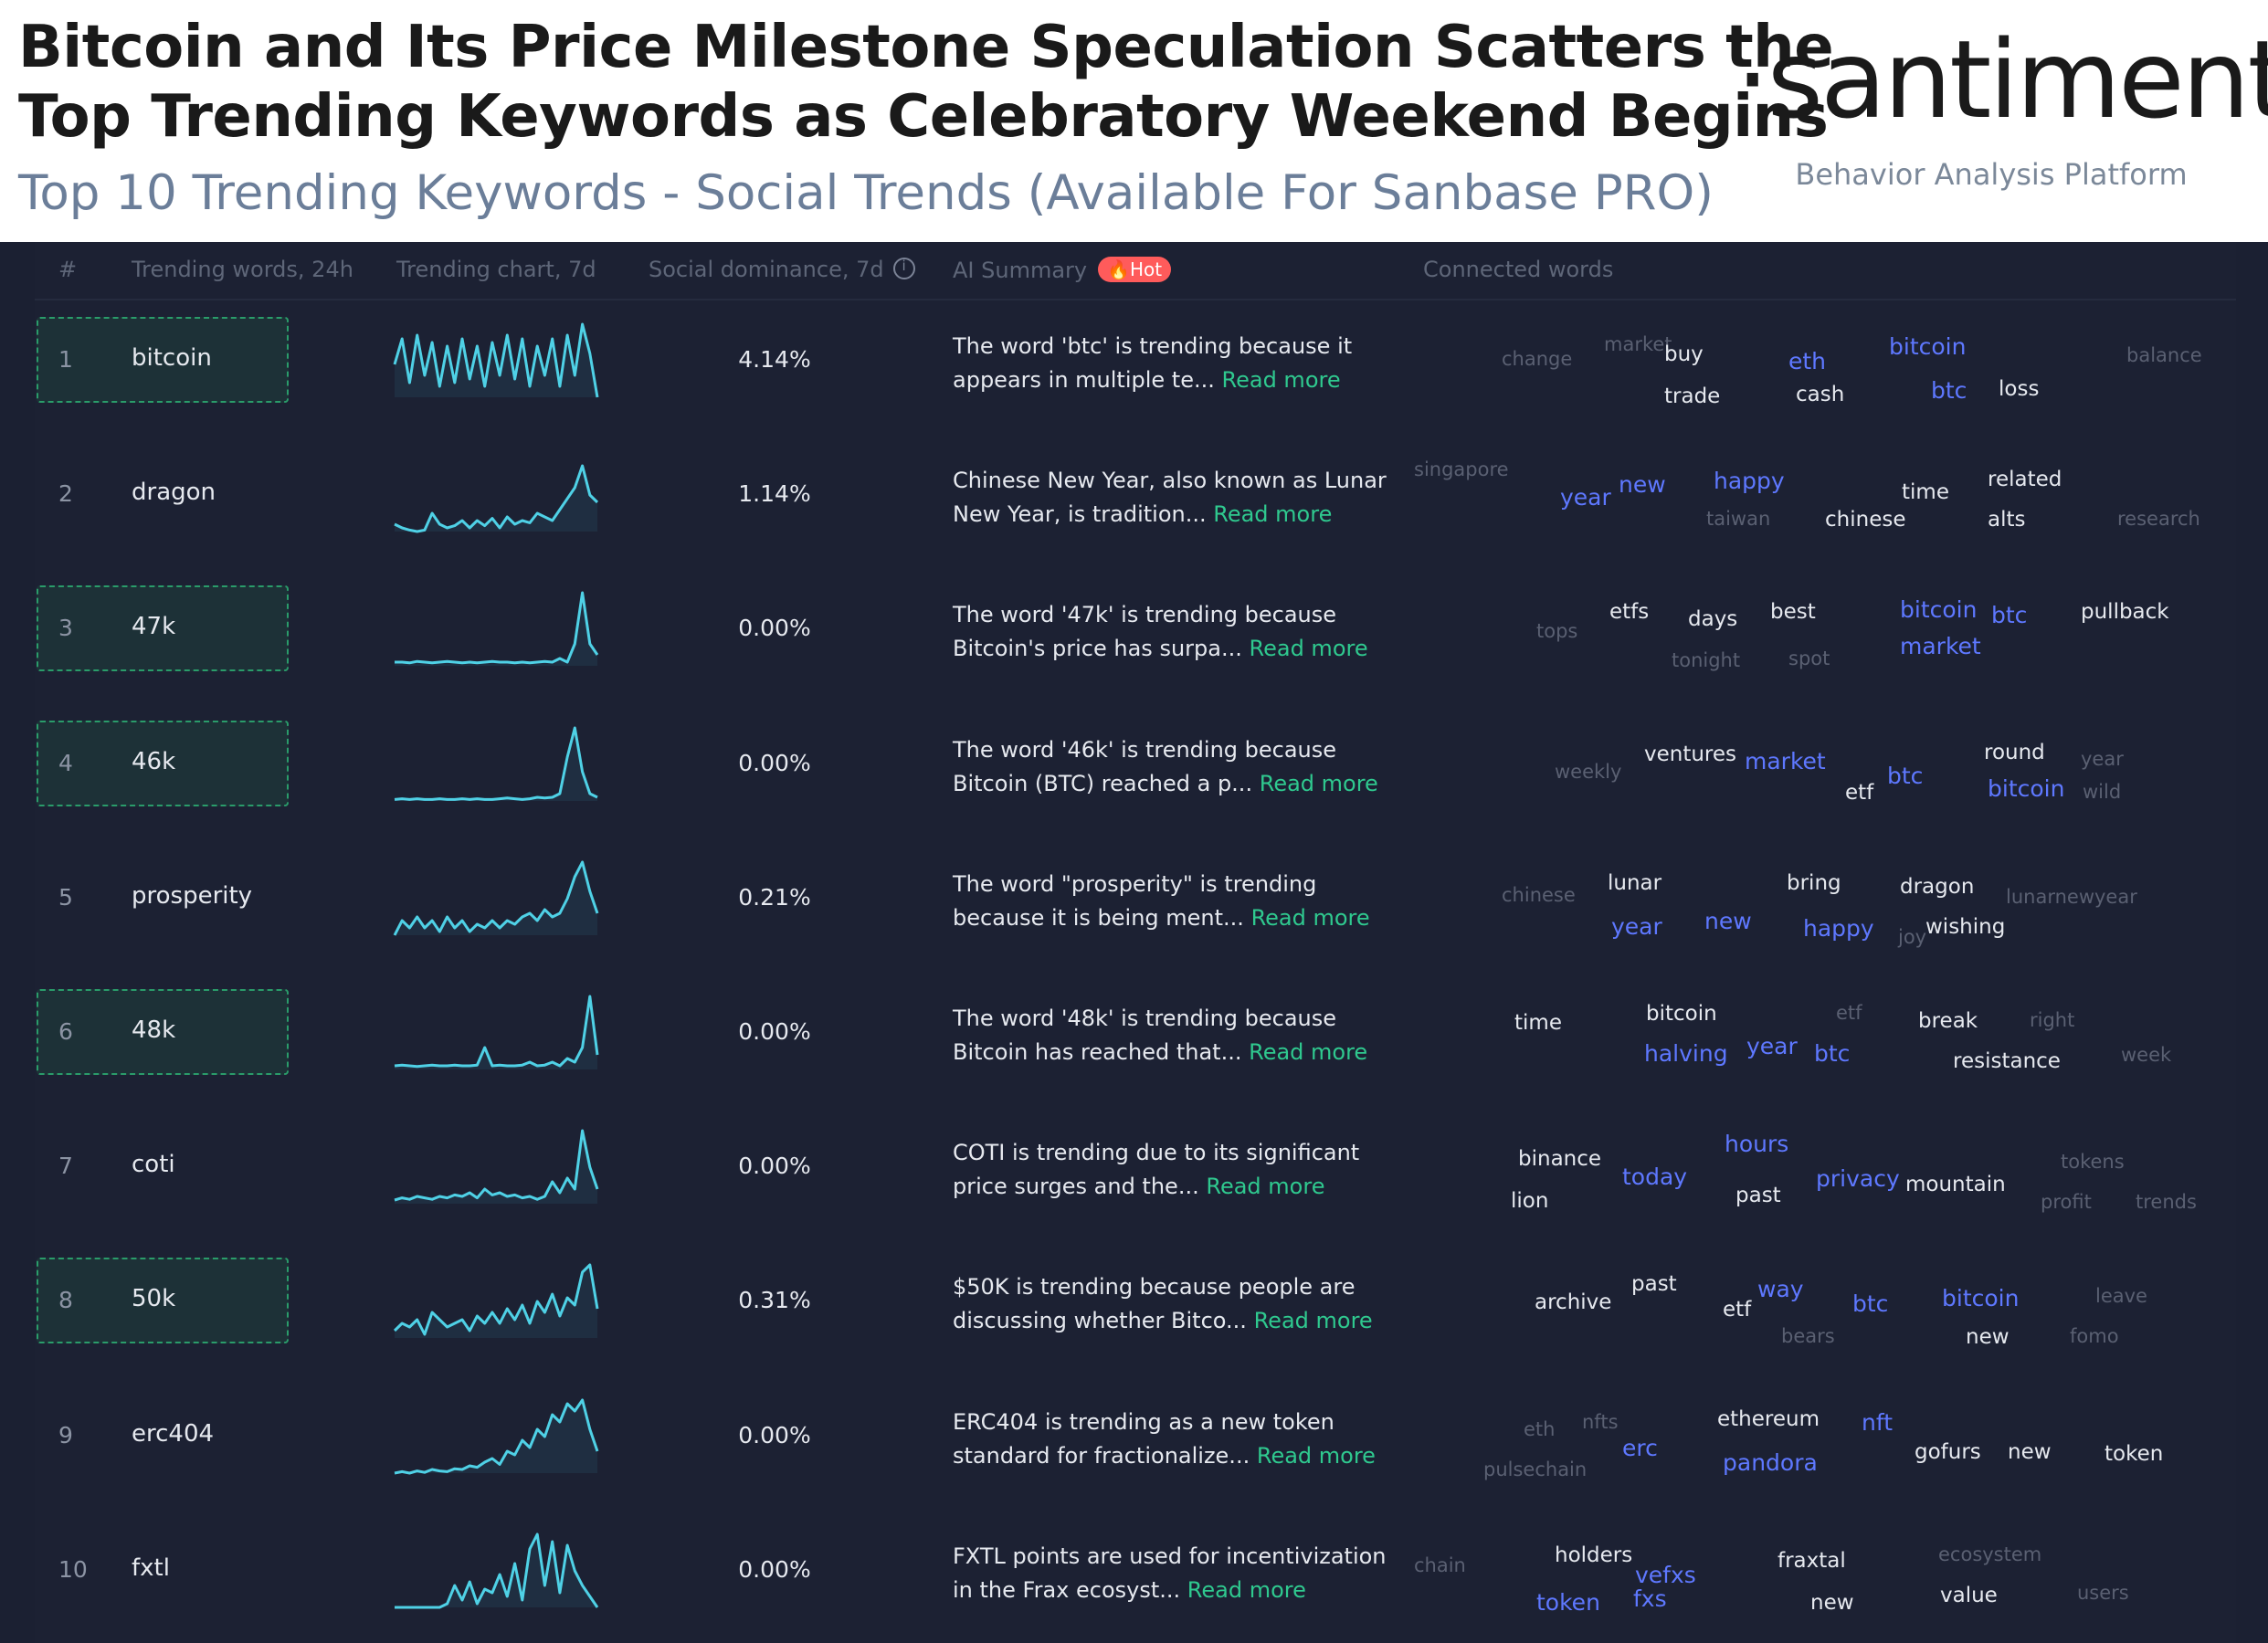 This screenshot has height=1643, width=2268. I want to click on connected-word: vefxs, so click(1665, 1574).